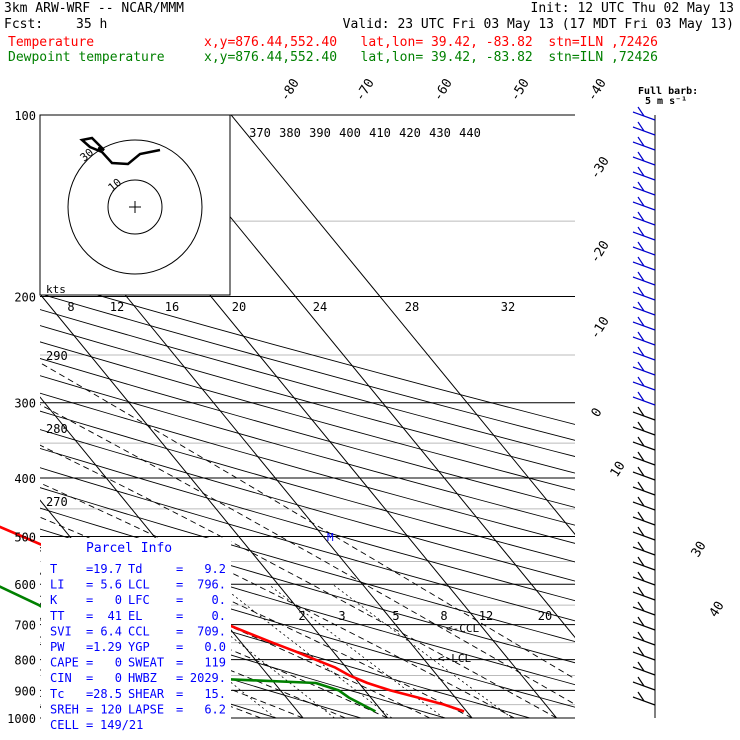 The image size is (740, 740). What do you see at coordinates (508, 307) in the screenshot?
I see `hodograph-speed-label: 32` at bounding box center [508, 307].